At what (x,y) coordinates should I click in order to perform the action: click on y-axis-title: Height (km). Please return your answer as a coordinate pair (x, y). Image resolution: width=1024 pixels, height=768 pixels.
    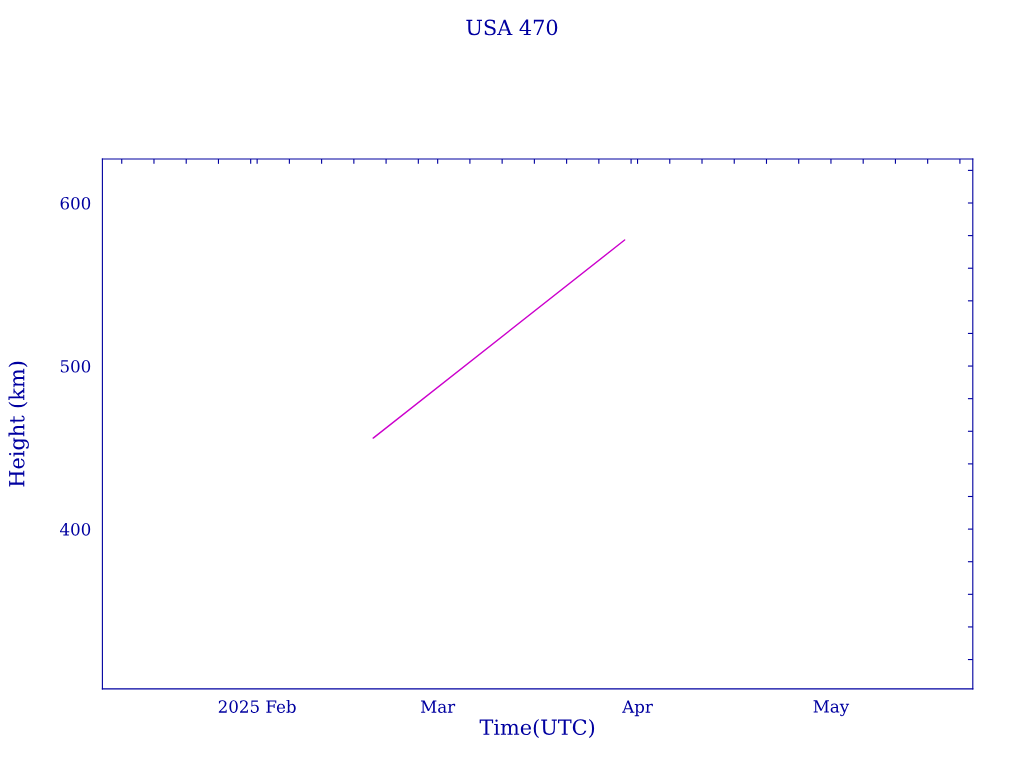
    Looking at the image, I should click on (18, 424).